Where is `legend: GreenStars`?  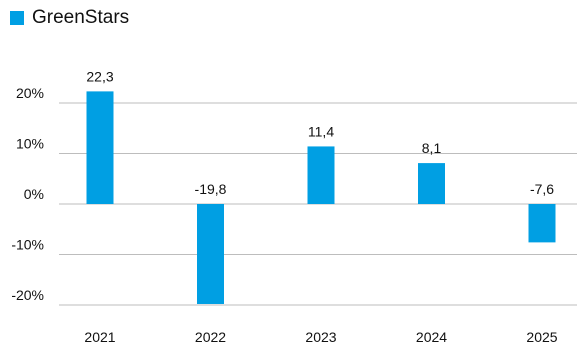 legend: GreenStars is located at coordinates (69, 18).